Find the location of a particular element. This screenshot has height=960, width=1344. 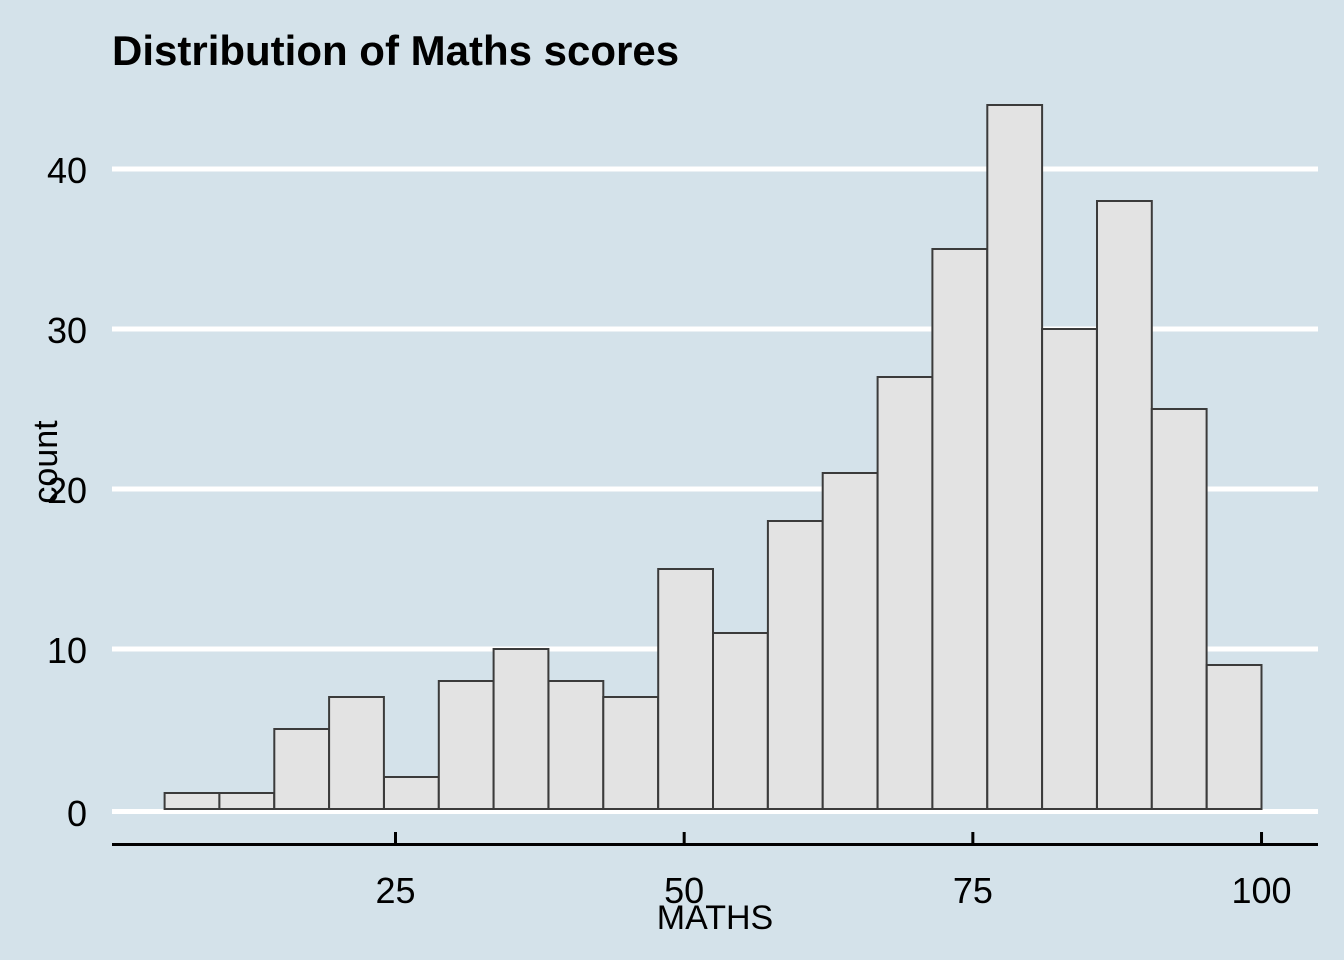

y-tick-label: 30 is located at coordinates (66, 330).